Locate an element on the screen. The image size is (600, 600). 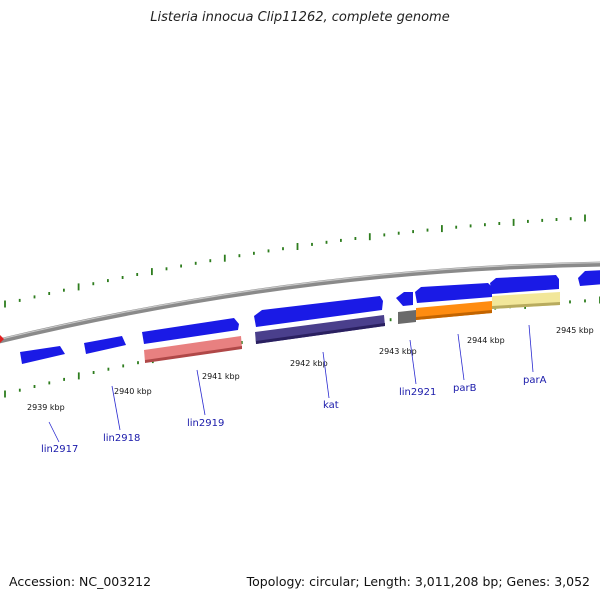
leader-kat is located at coordinates (326, 375).